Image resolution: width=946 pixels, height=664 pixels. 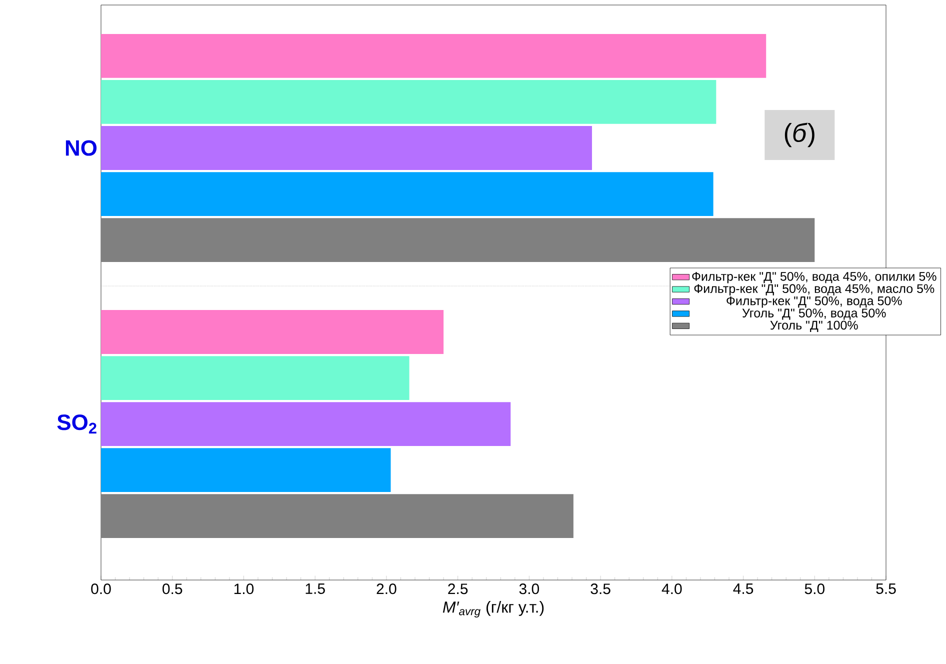 What do you see at coordinates (743, 589) in the screenshot?
I see `x-tick-label: 4.5` at bounding box center [743, 589].